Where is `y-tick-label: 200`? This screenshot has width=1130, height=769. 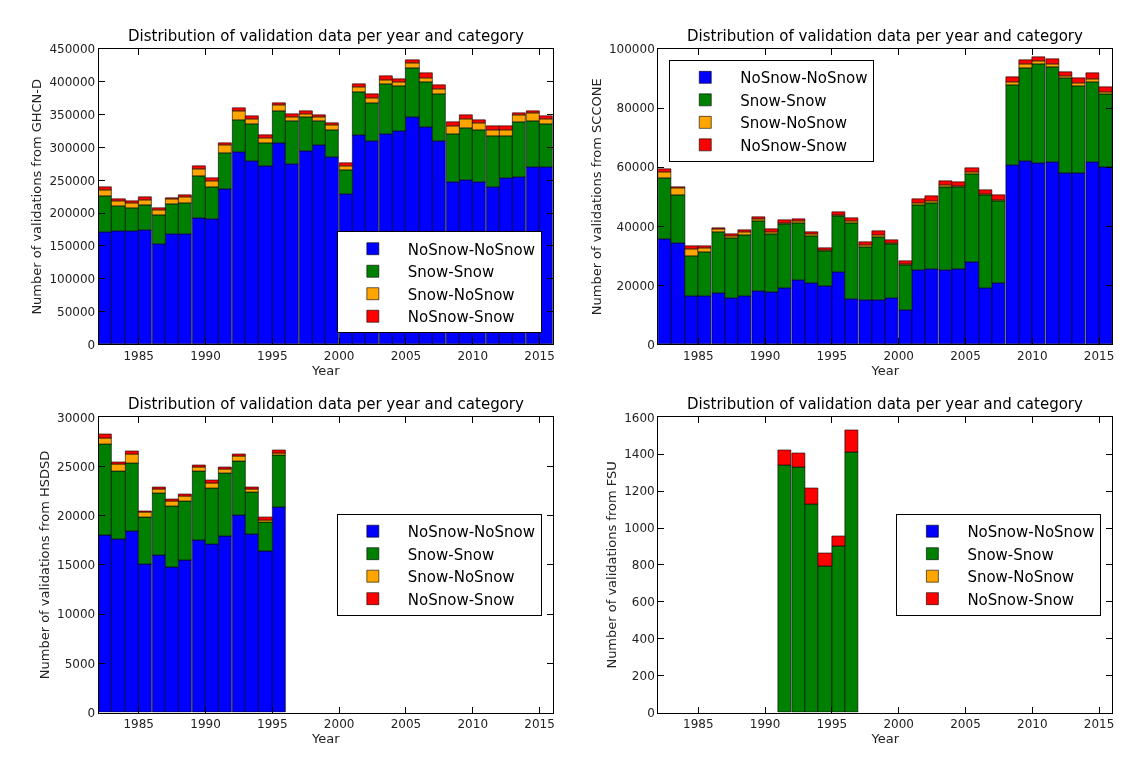 y-tick-label: 200 is located at coordinates (643, 675).